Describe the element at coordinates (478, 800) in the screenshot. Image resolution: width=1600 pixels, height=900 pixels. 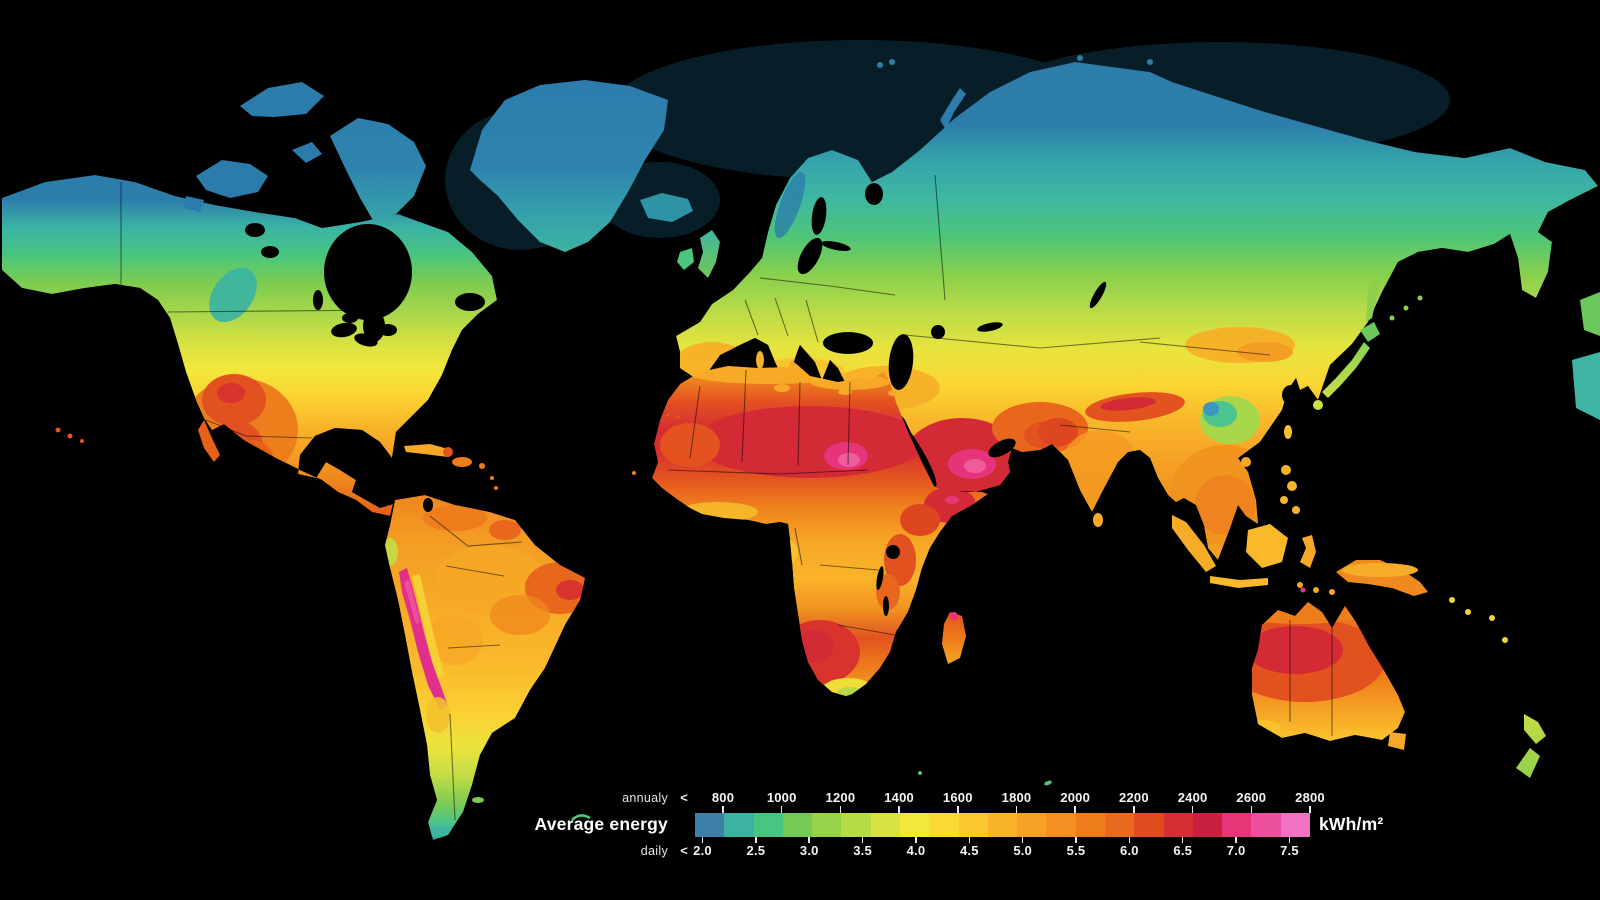
I see `falkland-islands` at that location.